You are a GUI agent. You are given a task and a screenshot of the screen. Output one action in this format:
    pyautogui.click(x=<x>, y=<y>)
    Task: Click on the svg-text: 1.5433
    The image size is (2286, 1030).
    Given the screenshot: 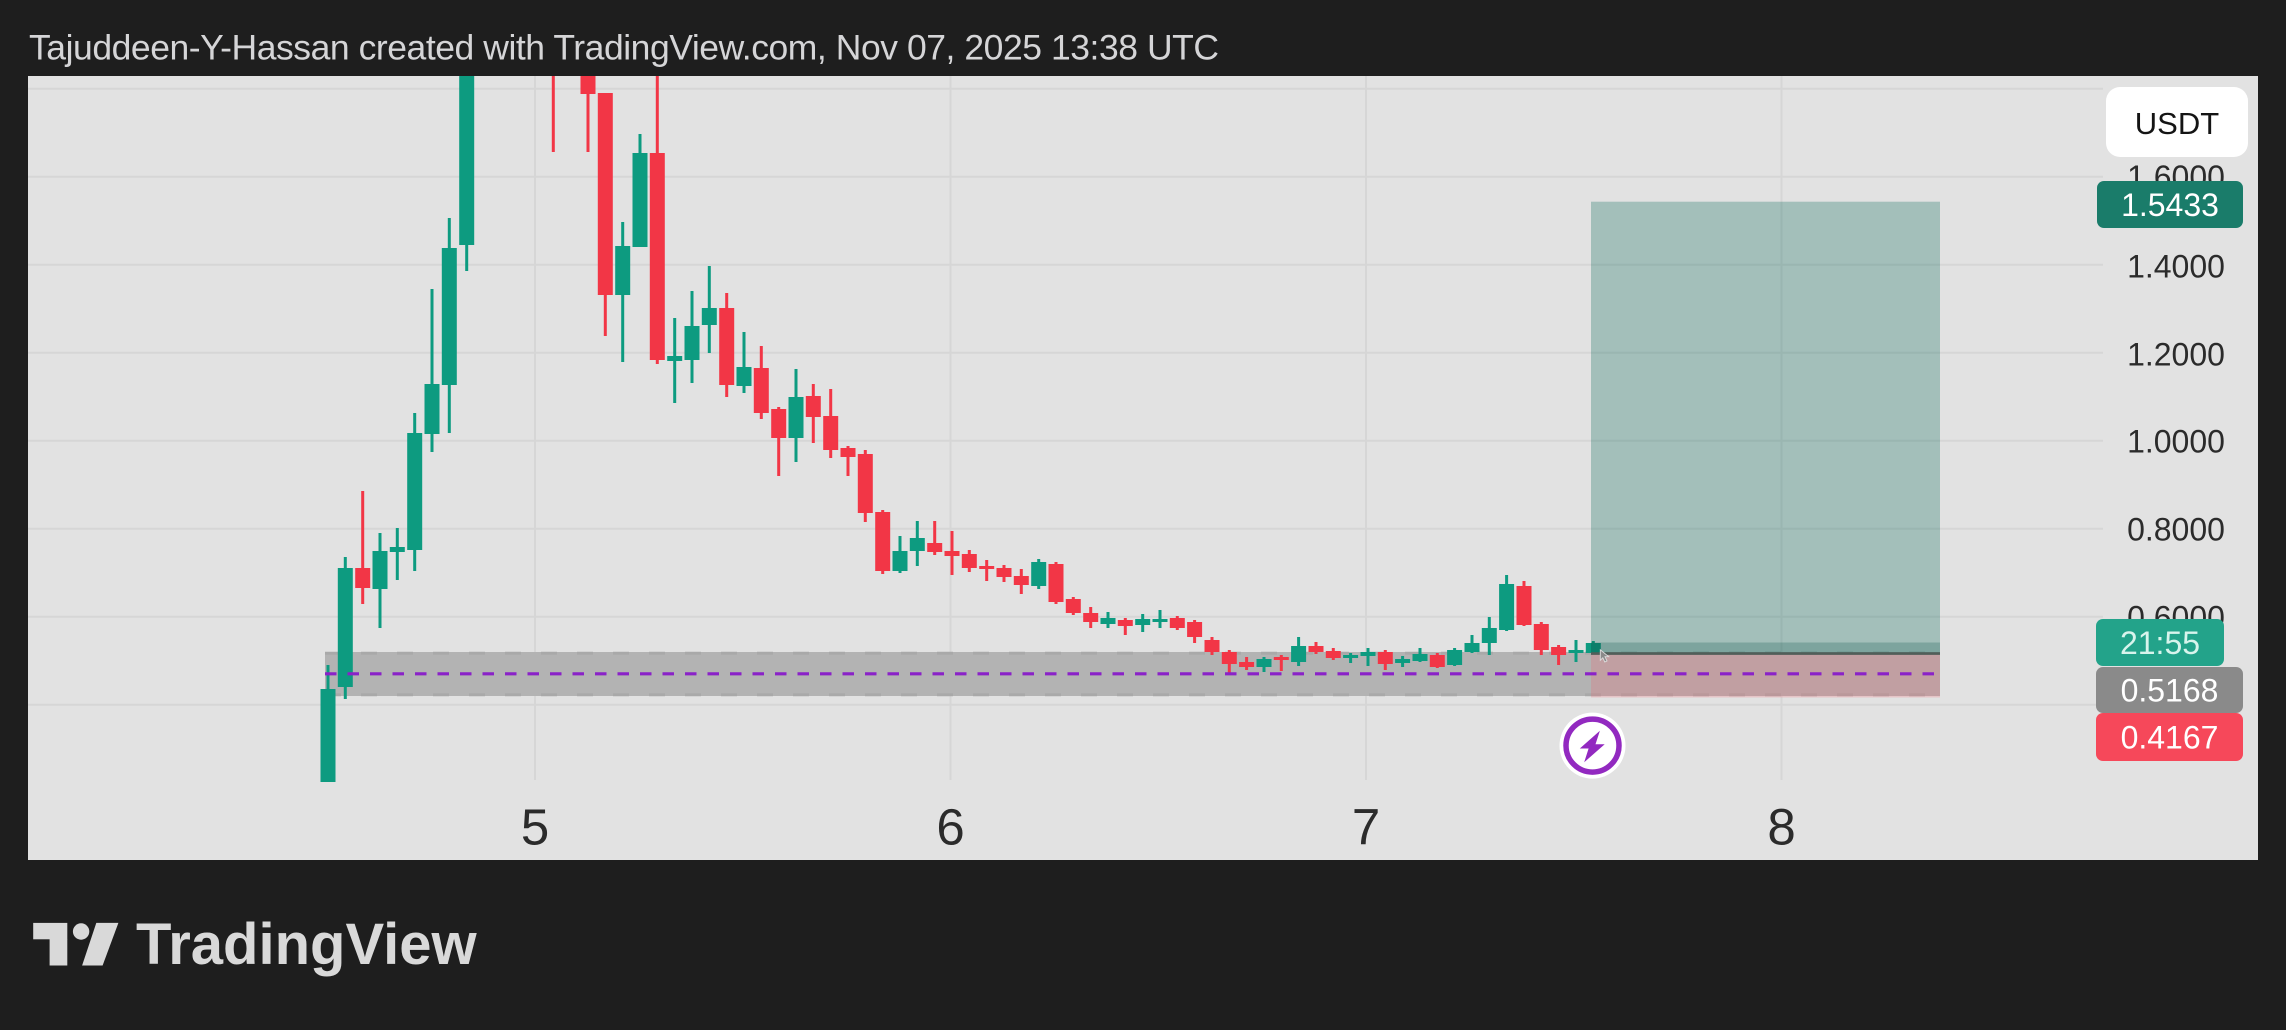 What is the action you would take?
    pyautogui.click(x=2170, y=205)
    